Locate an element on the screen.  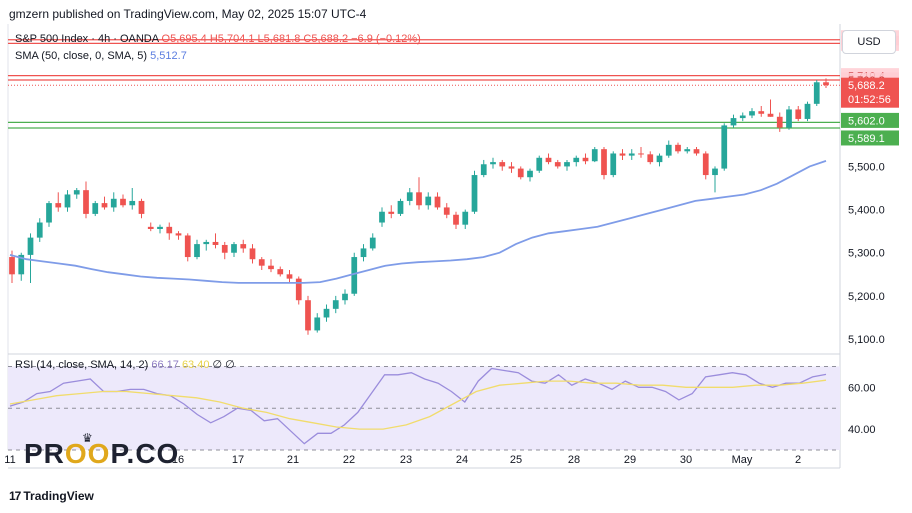
time-tick-label-11: May is located at coordinates (742, 460).